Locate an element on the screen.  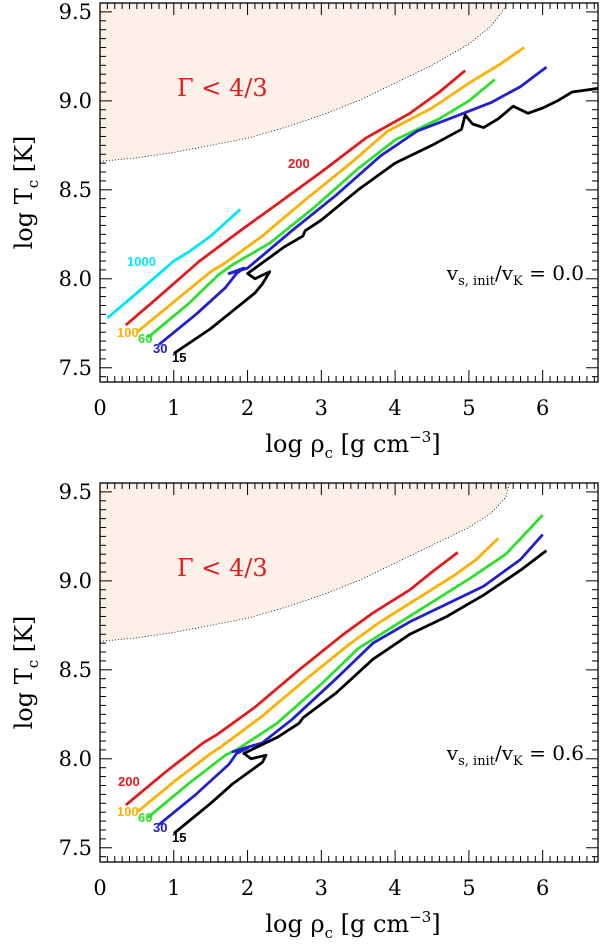
velocity-annotation: vs, init/vK = 0.0 is located at coordinates (515, 275).